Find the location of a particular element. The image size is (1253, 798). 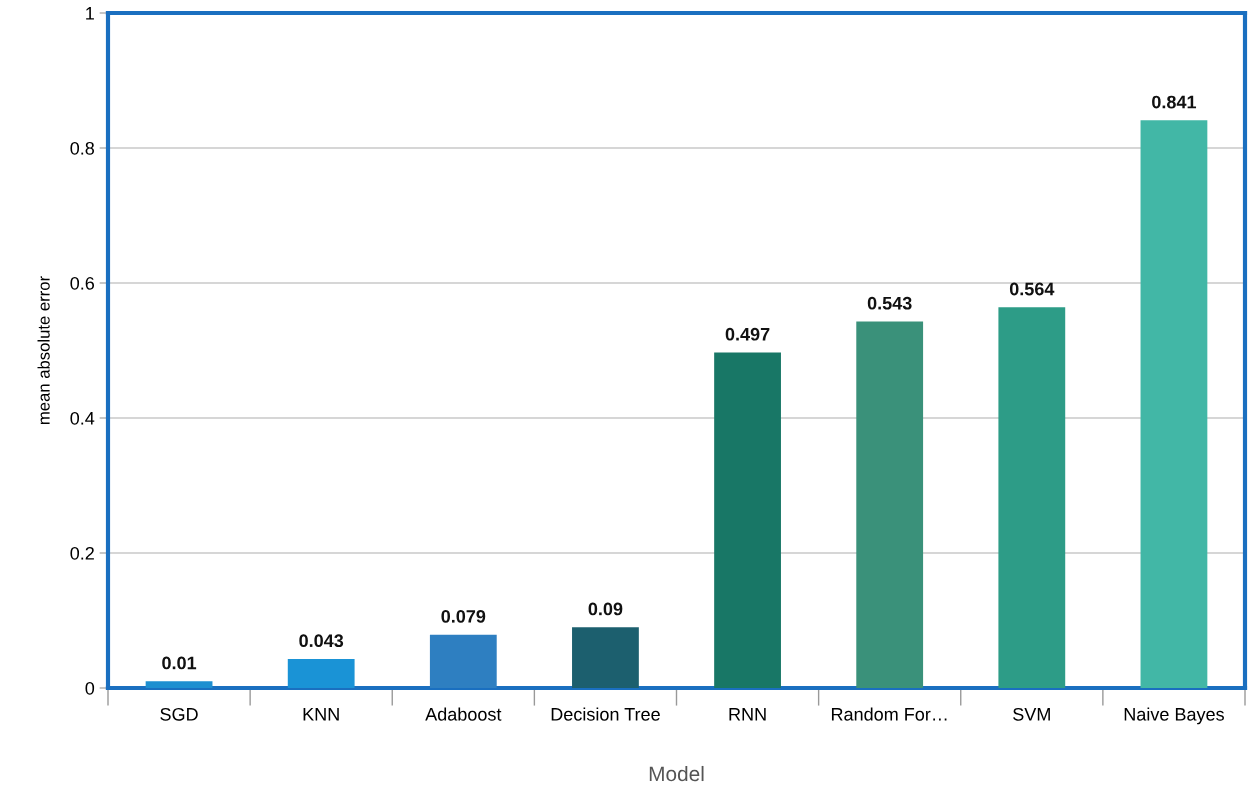

data-label: 0.043 is located at coordinates (321, 641).